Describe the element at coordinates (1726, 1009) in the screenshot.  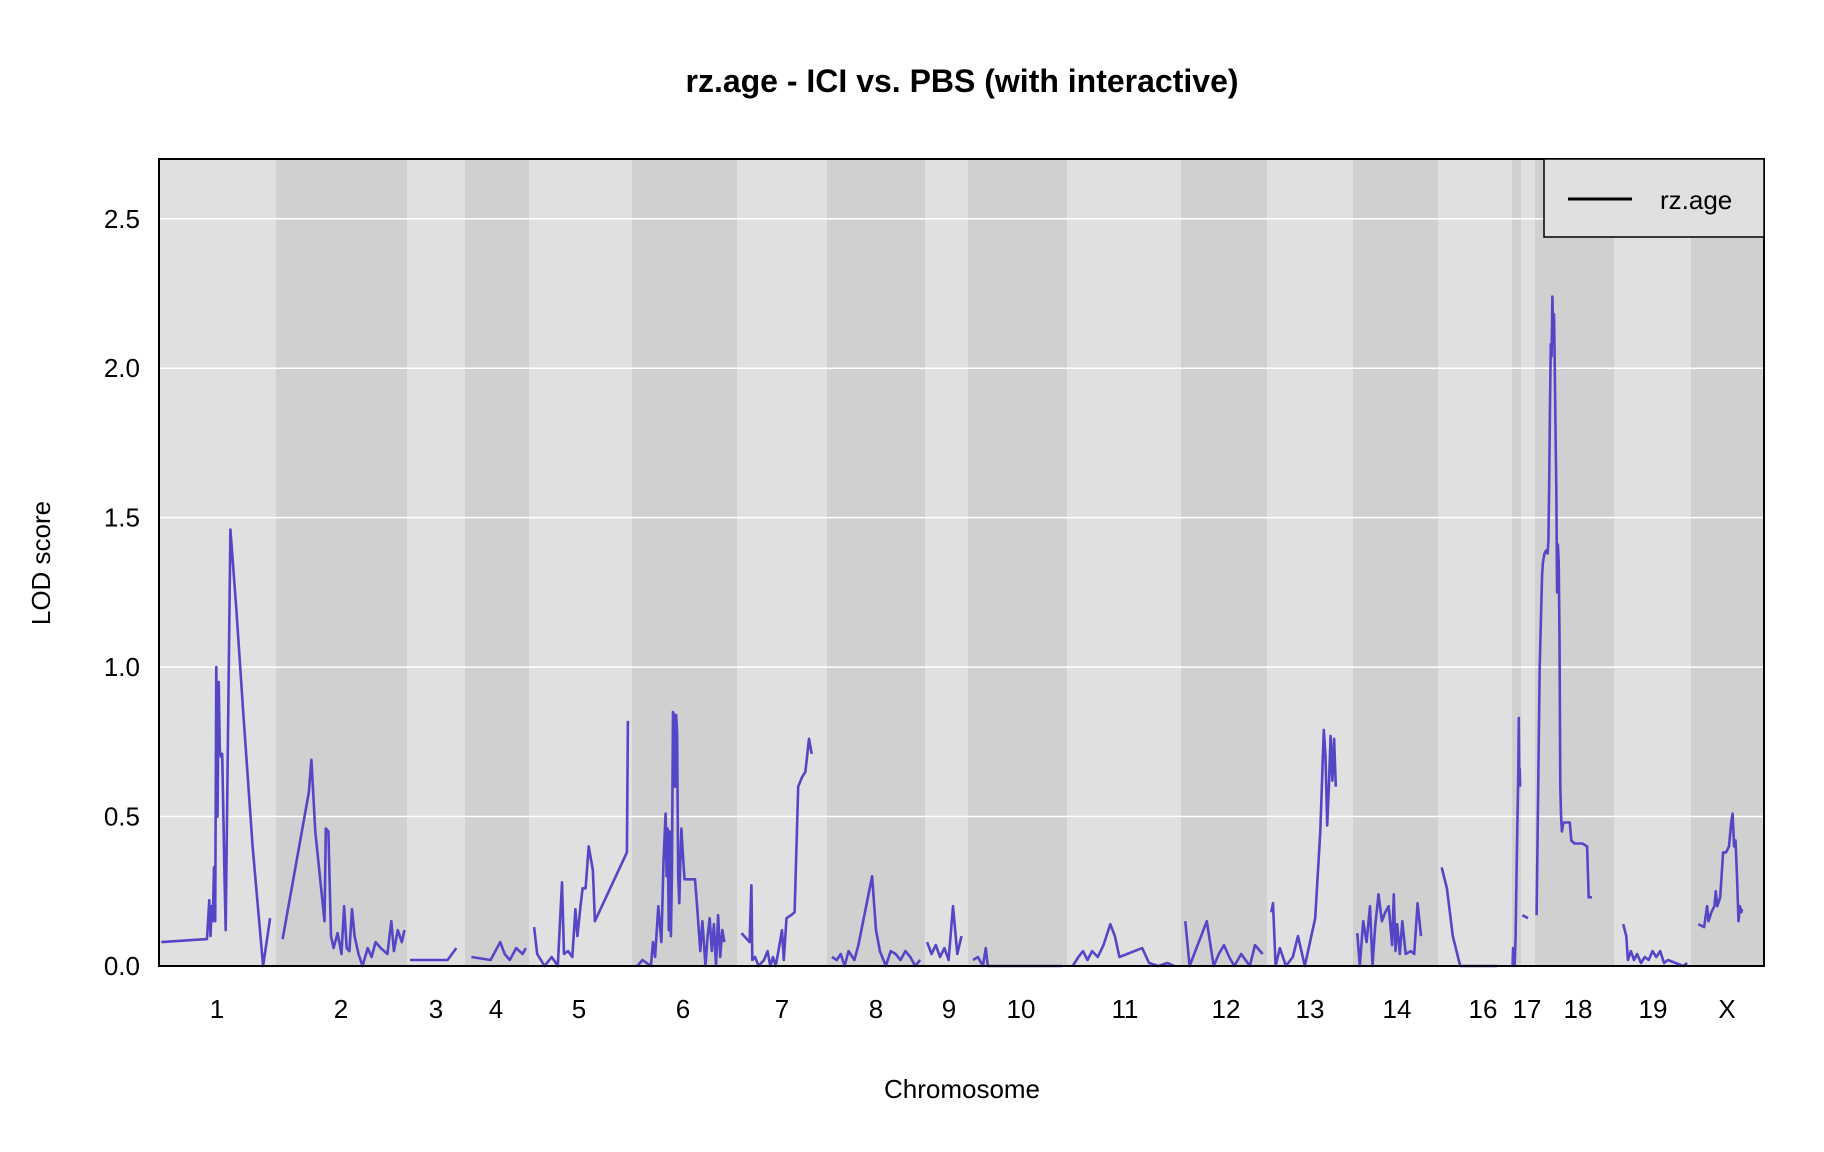
I see `x-tick-label-chr-X: X` at that location.